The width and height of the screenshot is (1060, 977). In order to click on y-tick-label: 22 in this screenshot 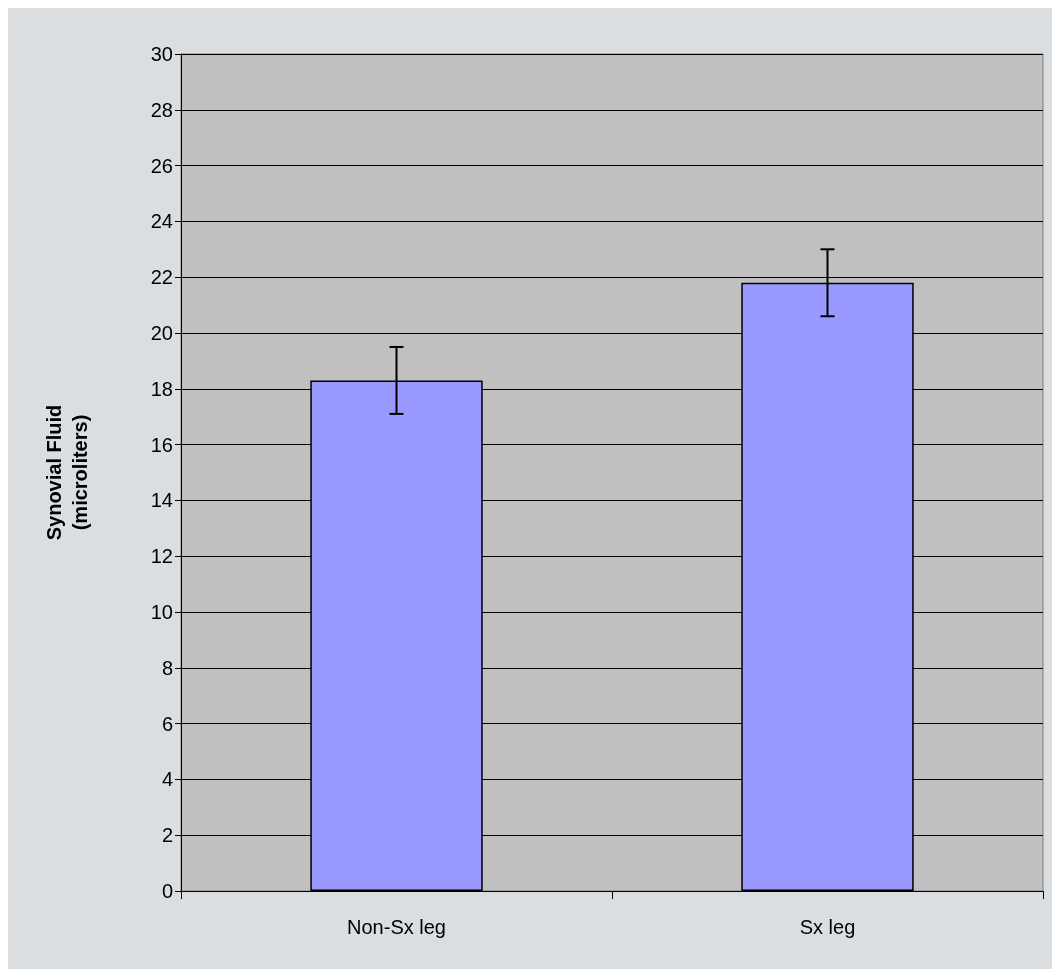, I will do `click(161, 277)`.